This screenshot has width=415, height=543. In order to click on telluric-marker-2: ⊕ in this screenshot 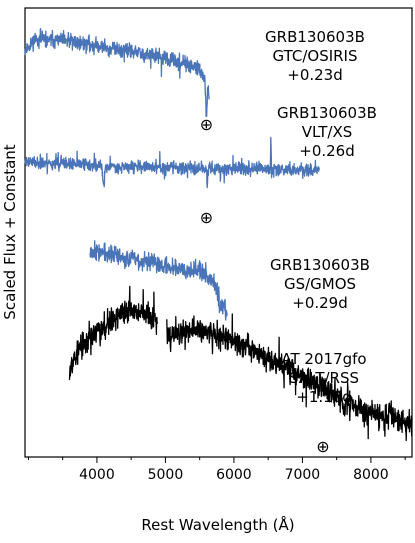, I will do `click(206, 217)`.